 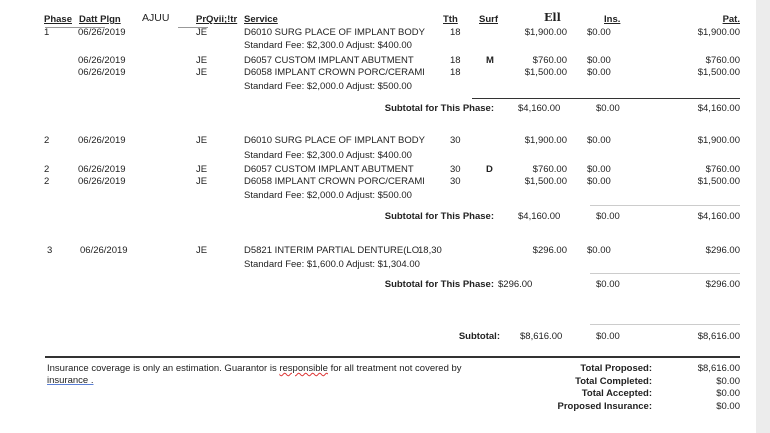 I want to click on surface: M, so click(x=490, y=60).